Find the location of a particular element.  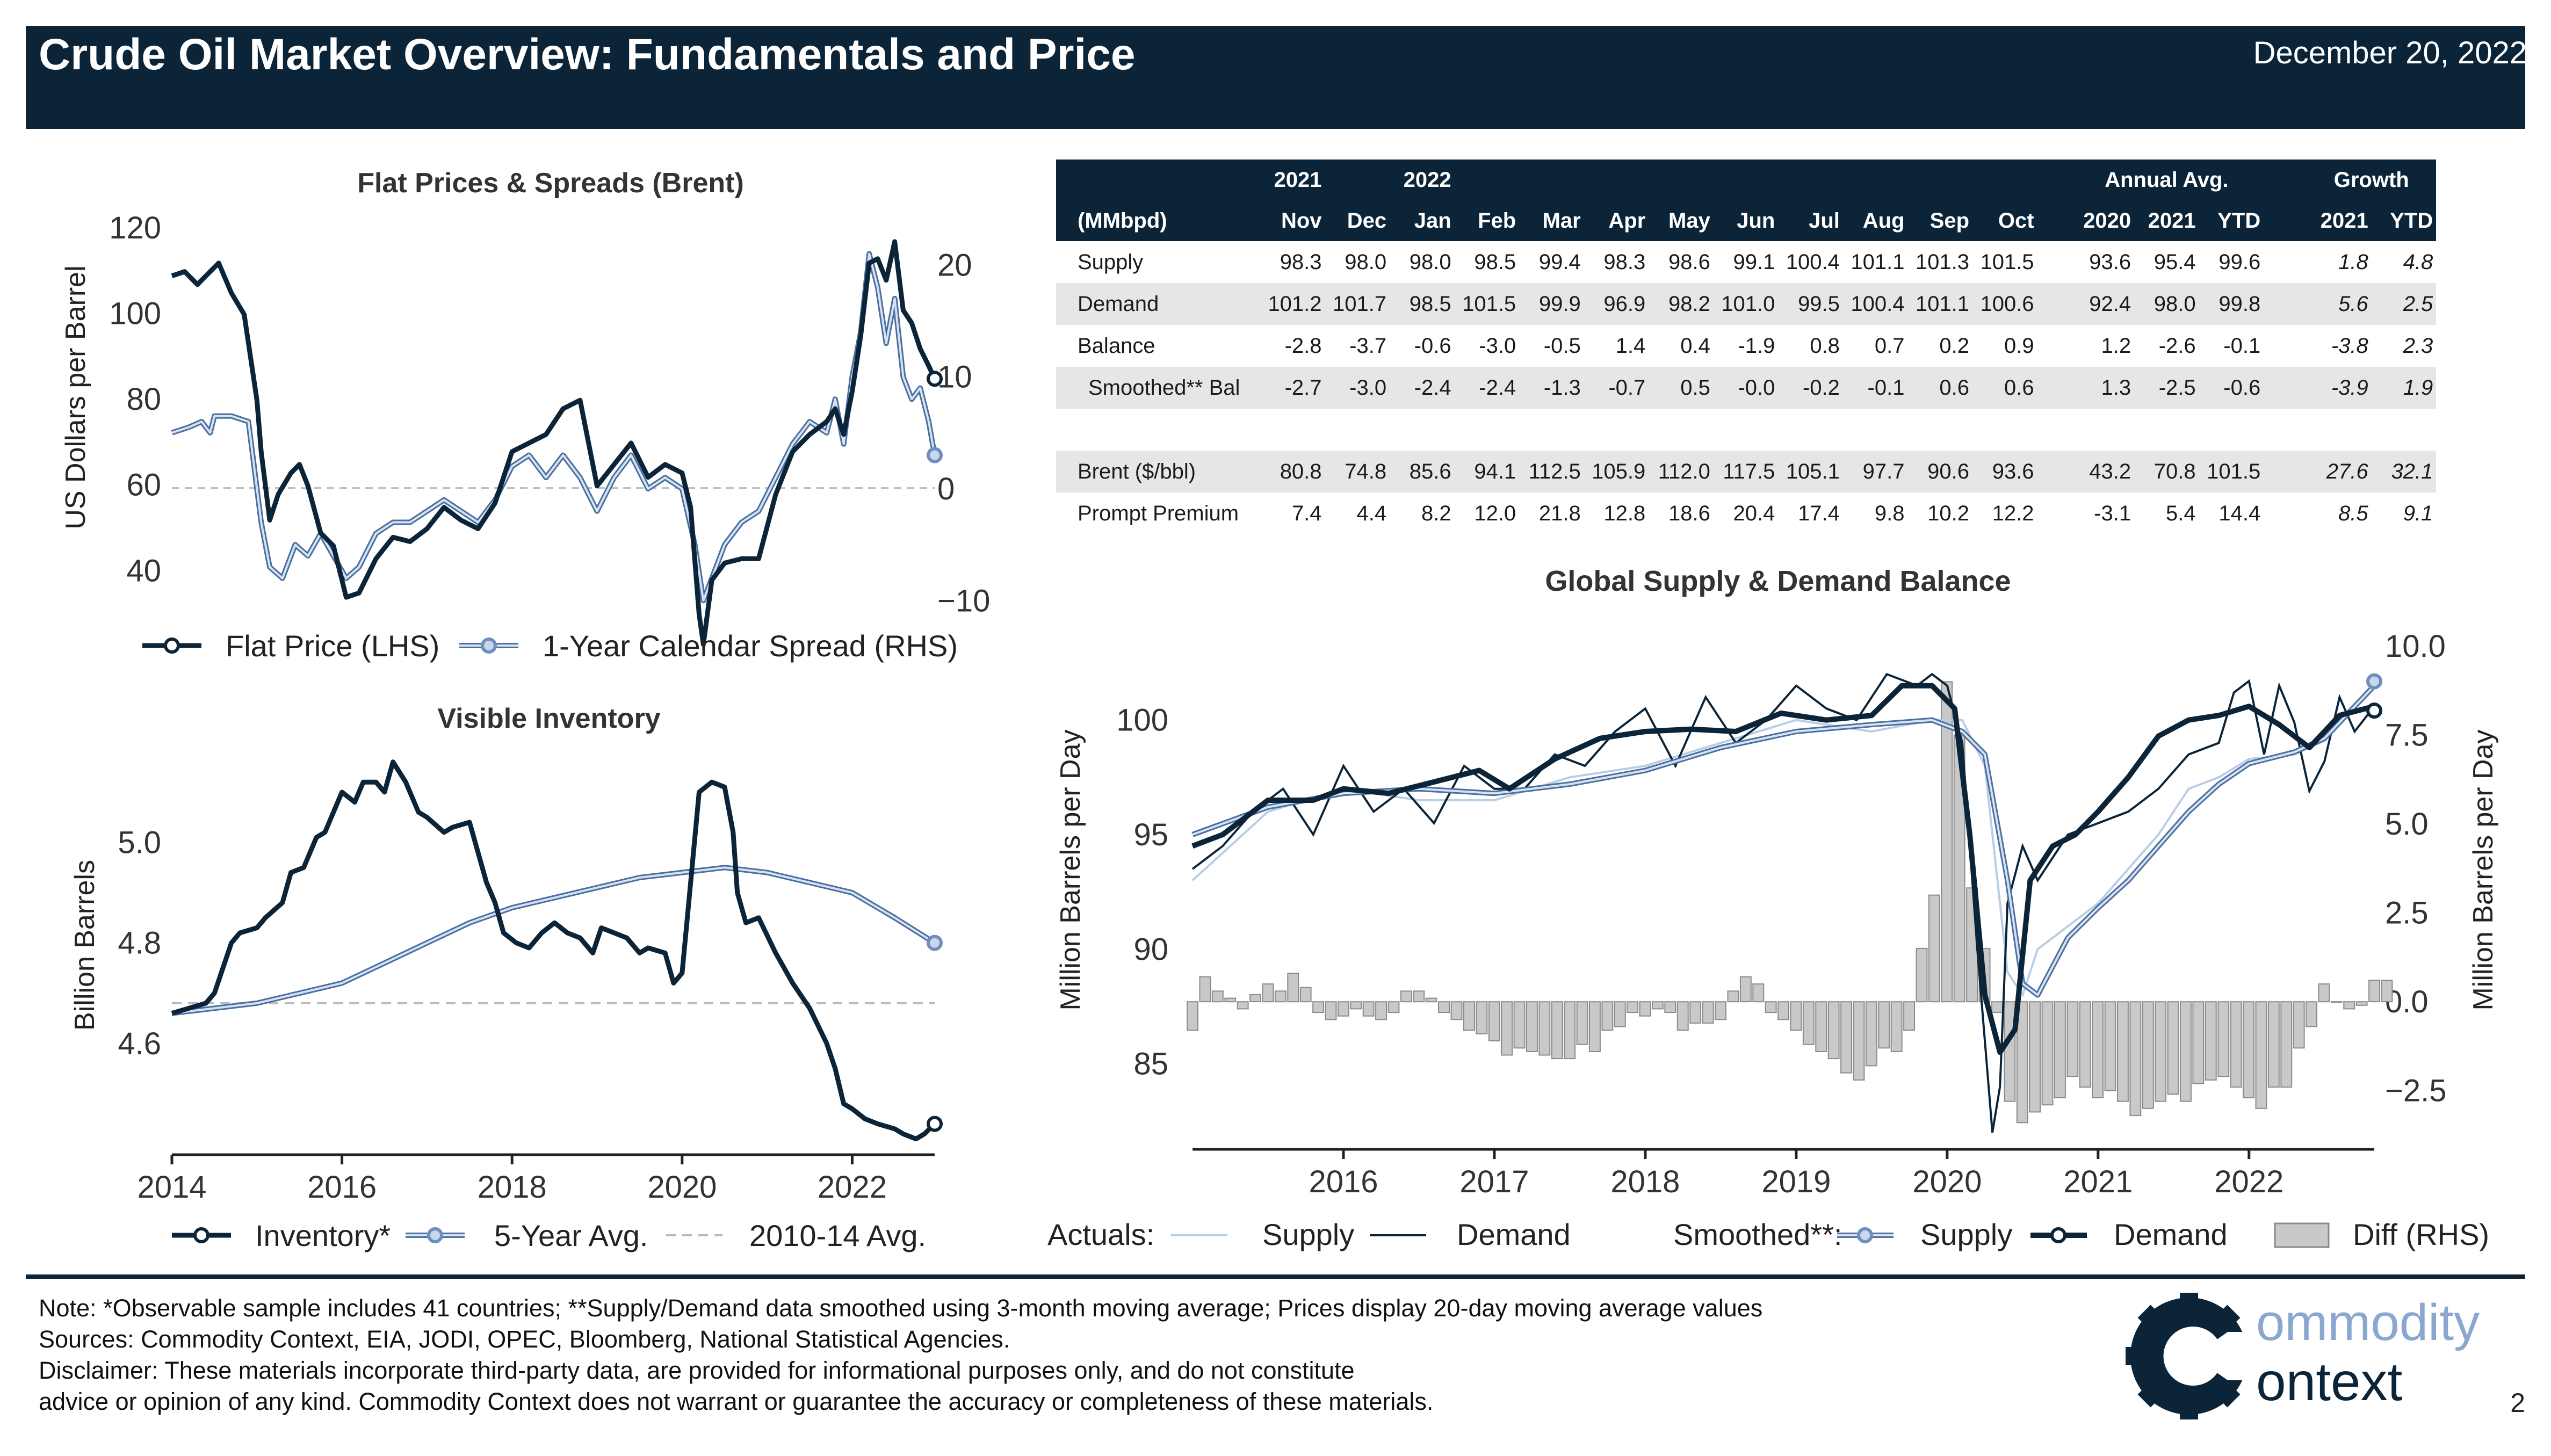

y-axis-label: Billion Barrels is located at coordinates (84, 946).